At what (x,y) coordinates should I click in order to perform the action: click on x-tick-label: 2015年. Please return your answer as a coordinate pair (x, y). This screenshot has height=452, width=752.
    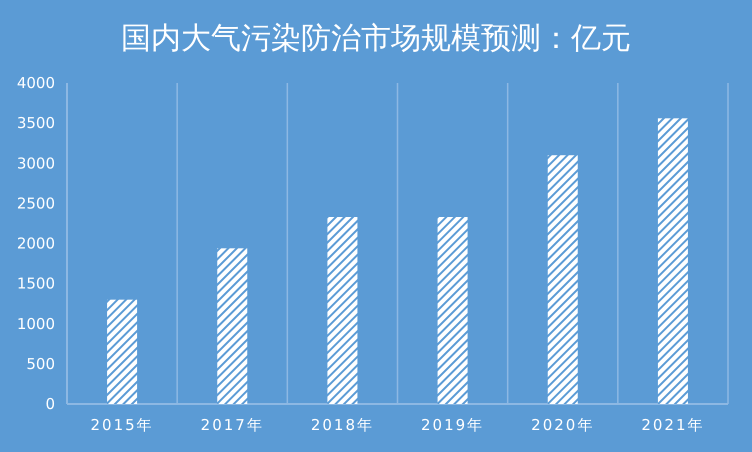
    Looking at the image, I should click on (122, 425).